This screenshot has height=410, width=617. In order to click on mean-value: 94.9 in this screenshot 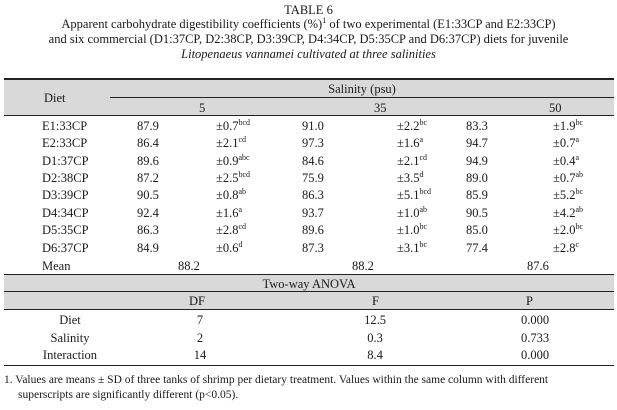, I will do `click(477, 161)`.